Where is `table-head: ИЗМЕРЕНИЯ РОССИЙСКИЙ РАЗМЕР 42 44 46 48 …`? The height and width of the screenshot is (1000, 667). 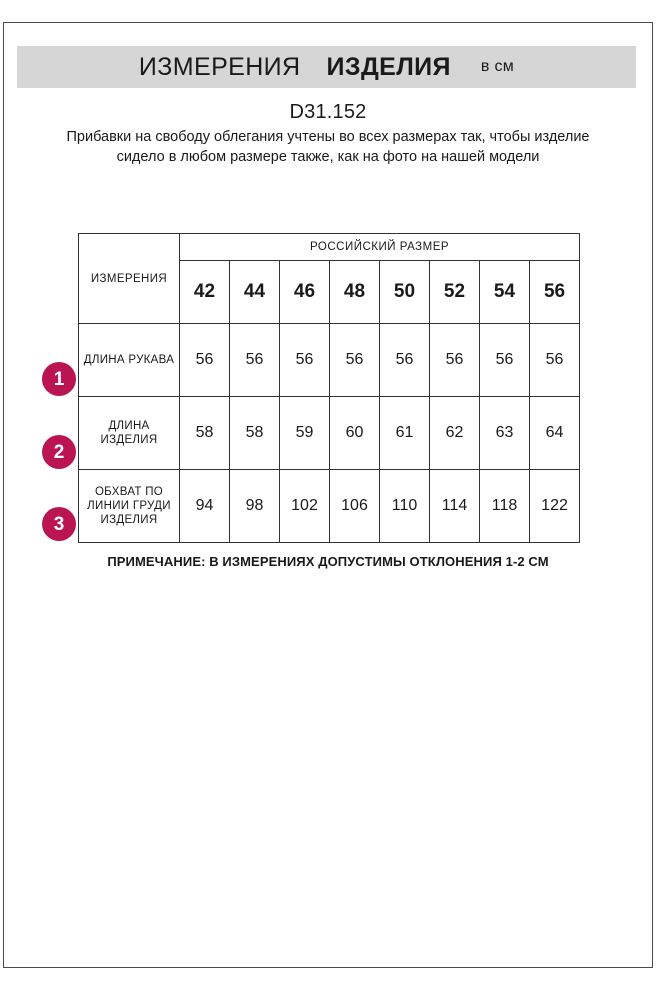
table-head: ИЗМЕРЕНИЯ РОССИЙСКИЙ РАЗМЕР 42 44 46 48 … is located at coordinates (329, 278).